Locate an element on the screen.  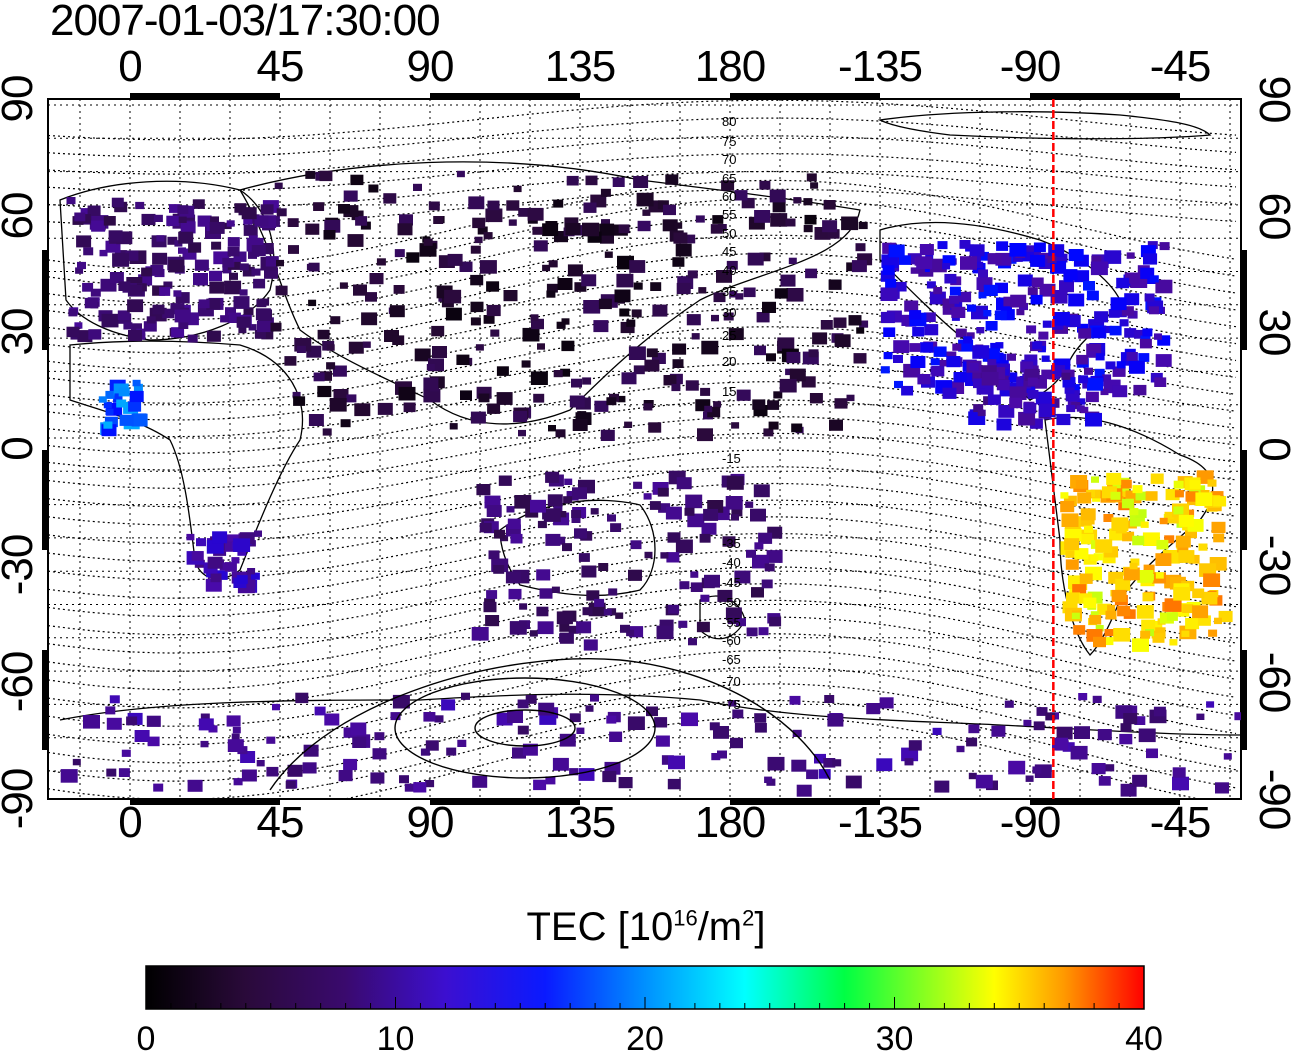
contour-label--65: -65 is located at coordinates (731, 659).